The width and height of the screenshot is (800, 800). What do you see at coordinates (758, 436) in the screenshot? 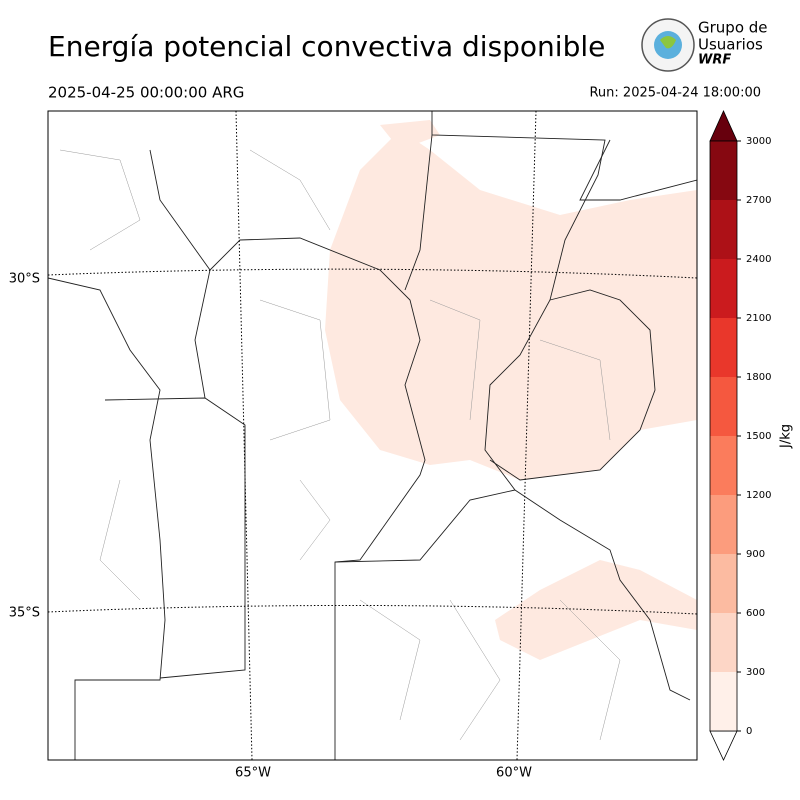
I see `colorbar-tick-label: 1500` at bounding box center [758, 436].